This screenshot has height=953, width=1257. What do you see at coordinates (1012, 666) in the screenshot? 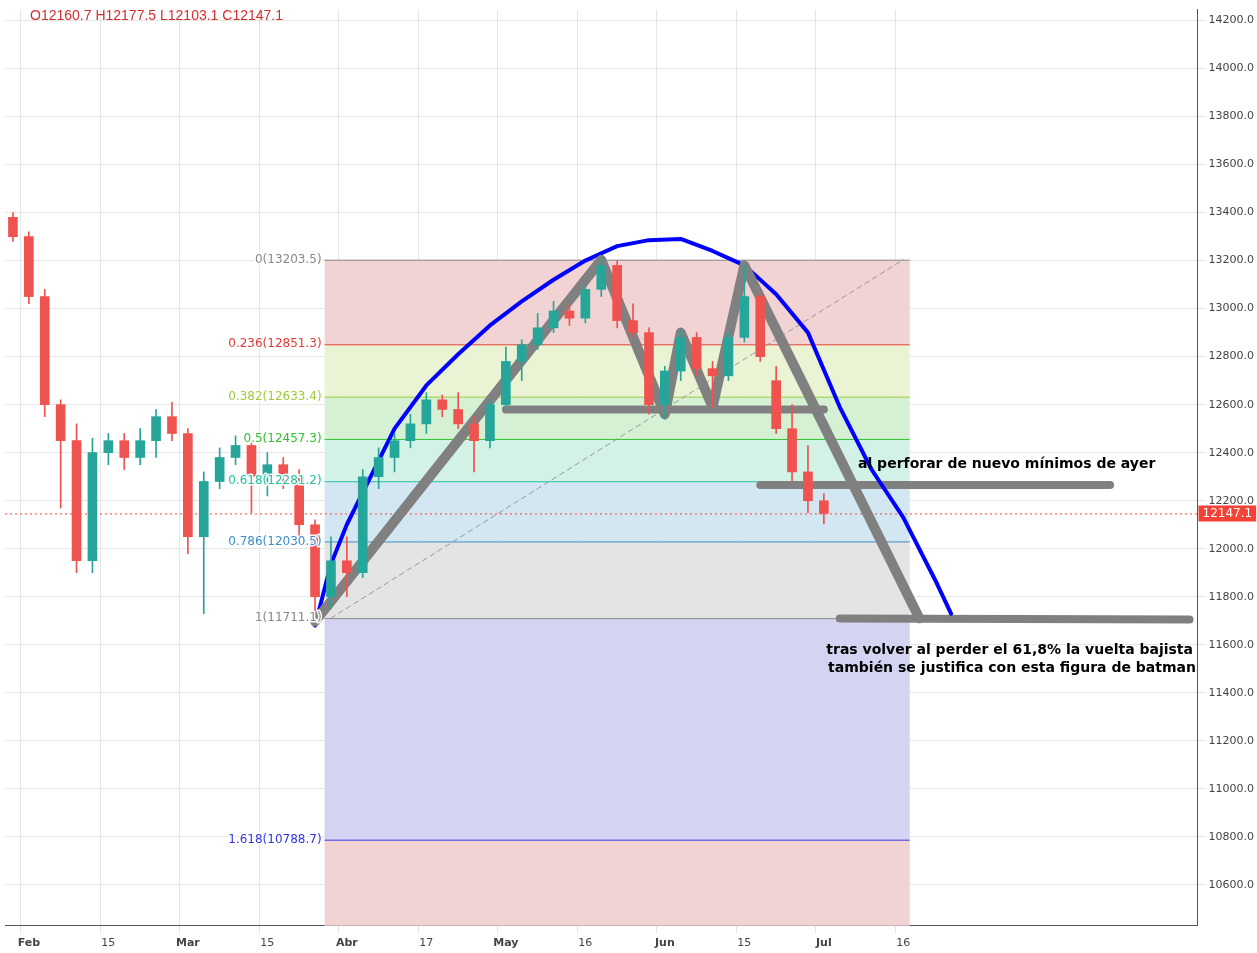
I see `annotation: también se justifica con esta figura de batman` at bounding box center [1012, 666].